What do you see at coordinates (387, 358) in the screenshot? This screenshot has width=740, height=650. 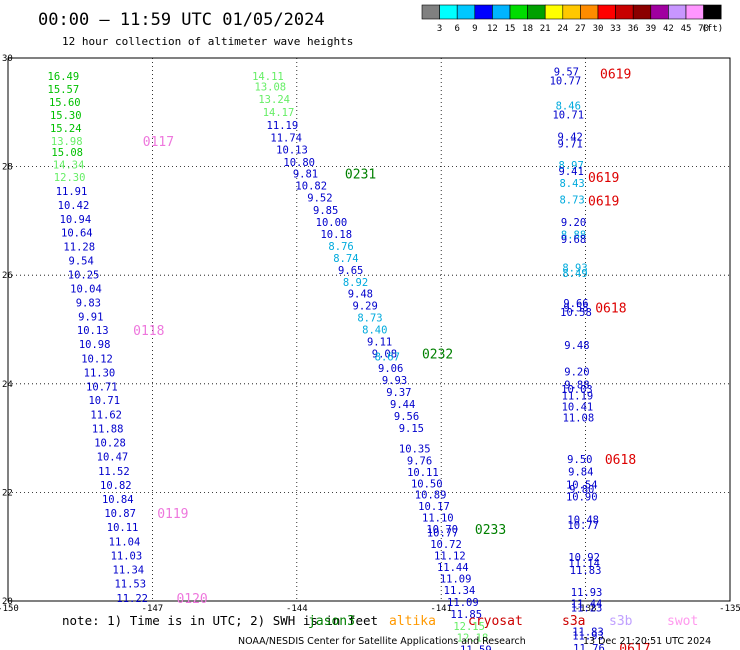 I see `wave-height-value: 8.67` at bounding box center [387, 358].